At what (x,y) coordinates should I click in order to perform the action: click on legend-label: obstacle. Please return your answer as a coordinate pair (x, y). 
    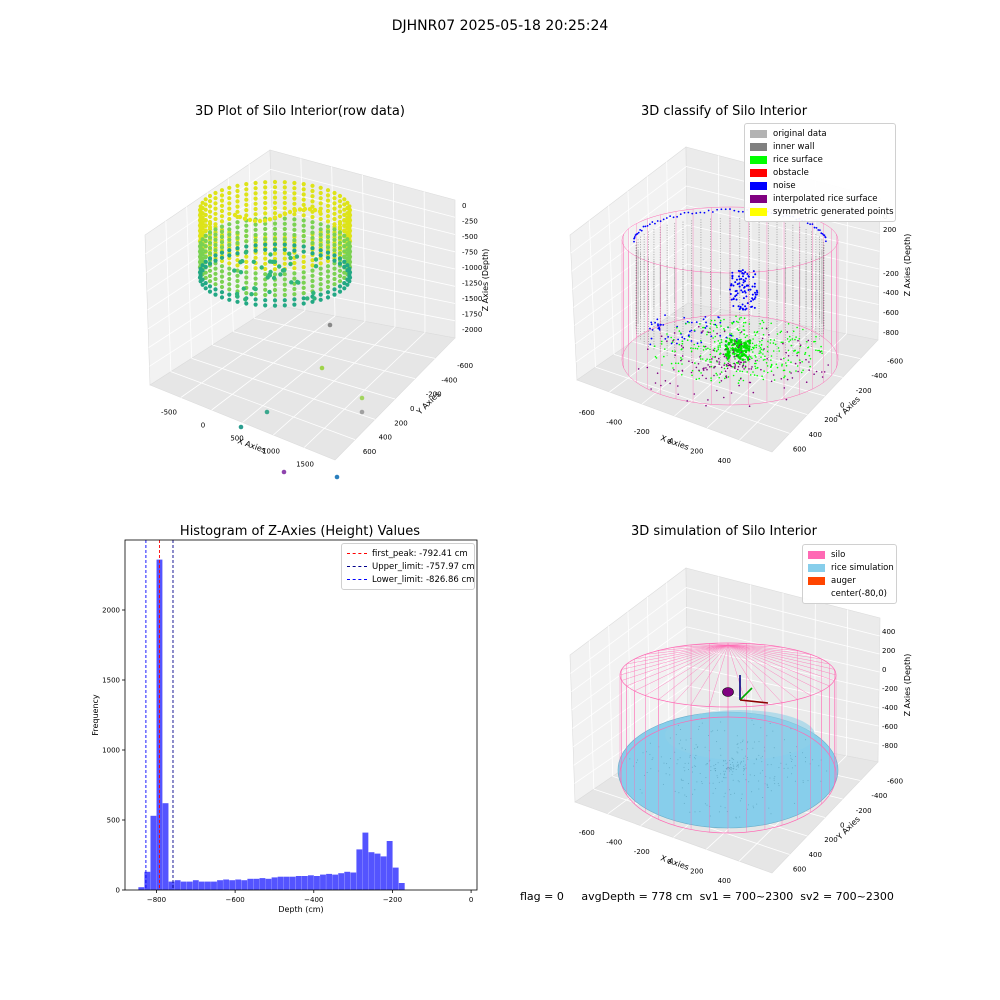
    Looking at the image, I should click on (791, 172).